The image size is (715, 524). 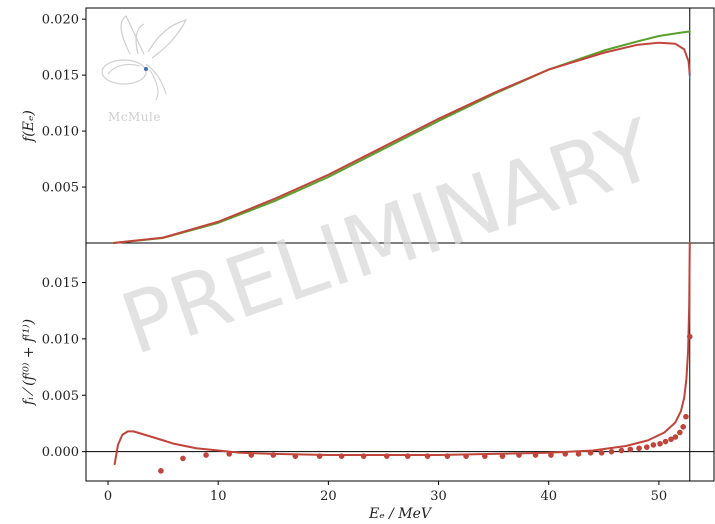 What do you see at coordinates (29, 362) in the screenshot?
I see `bottom-y-axis-label: fᵢ ⁄ (f⁽⁰⁾ + f⁽¹⁾)` at bounding box center [29, 362].